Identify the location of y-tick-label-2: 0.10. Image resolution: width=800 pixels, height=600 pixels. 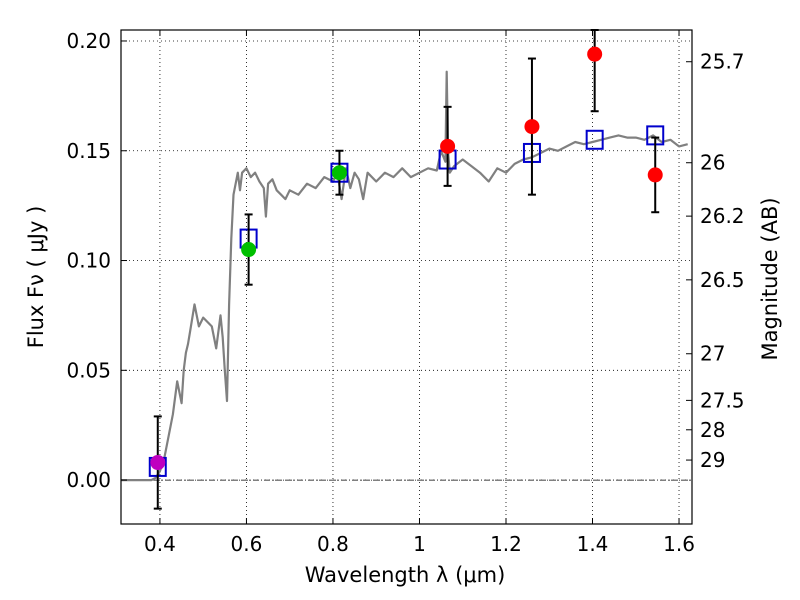
(88, 261).